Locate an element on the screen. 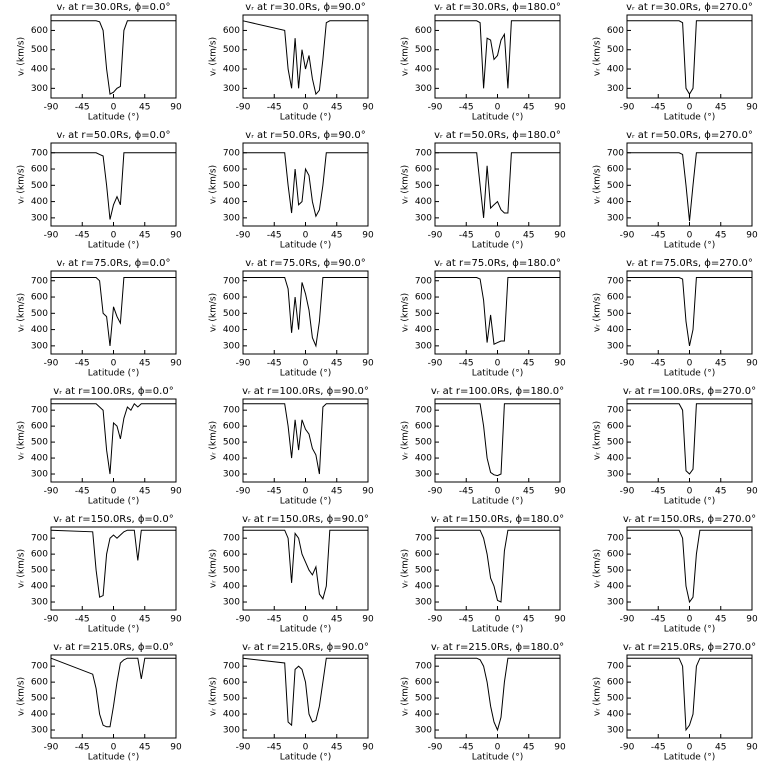  panel-title: vᵣ at r=215.0Rs, ϕ=0.0° is located at coordinates (113, 647).